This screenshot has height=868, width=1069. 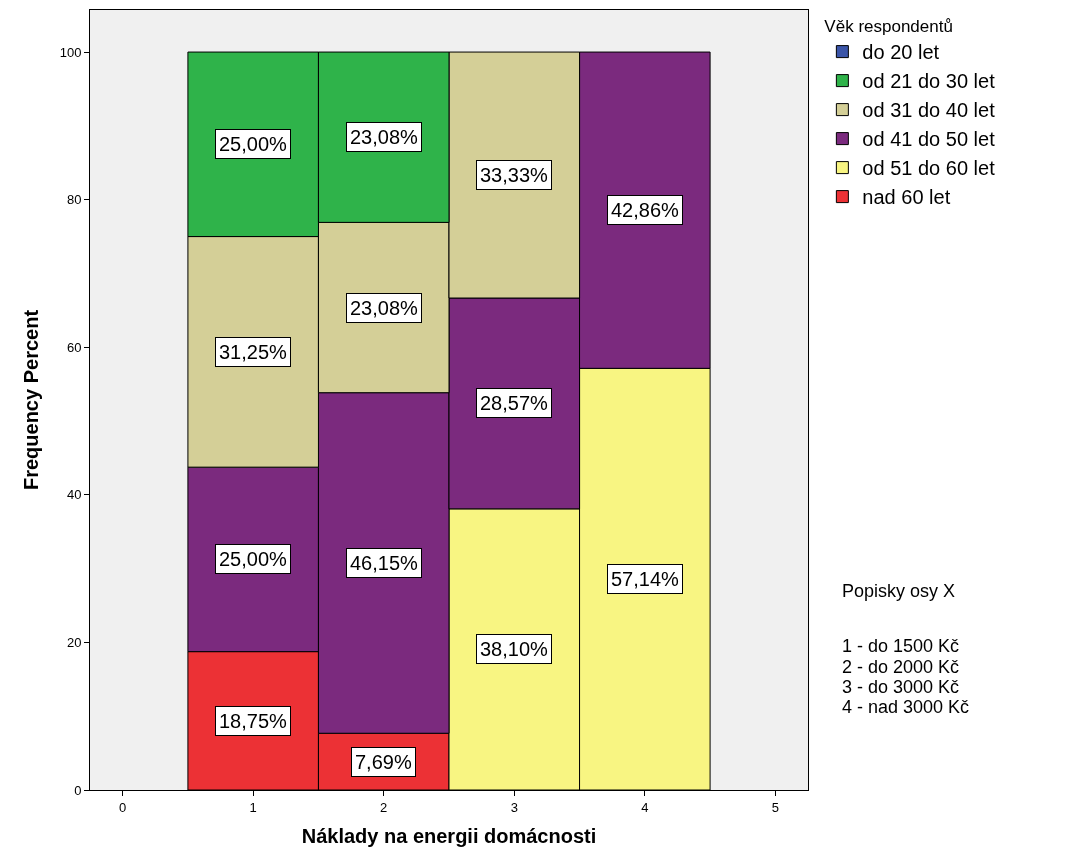 I want to click on data-label: 46,15%, so click(x=384, y=563).